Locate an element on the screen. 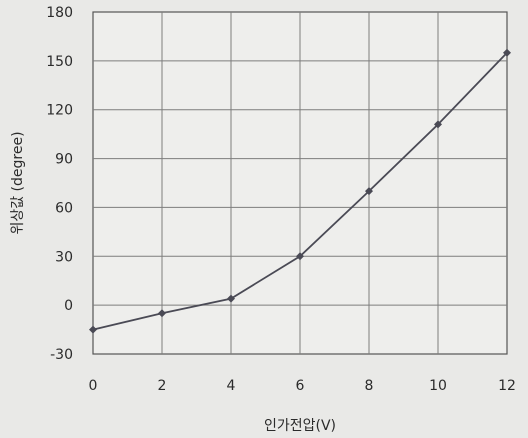 This screenshot has height=438, width=528. y-tick-label: 150 is located at coordinates (59, 62).